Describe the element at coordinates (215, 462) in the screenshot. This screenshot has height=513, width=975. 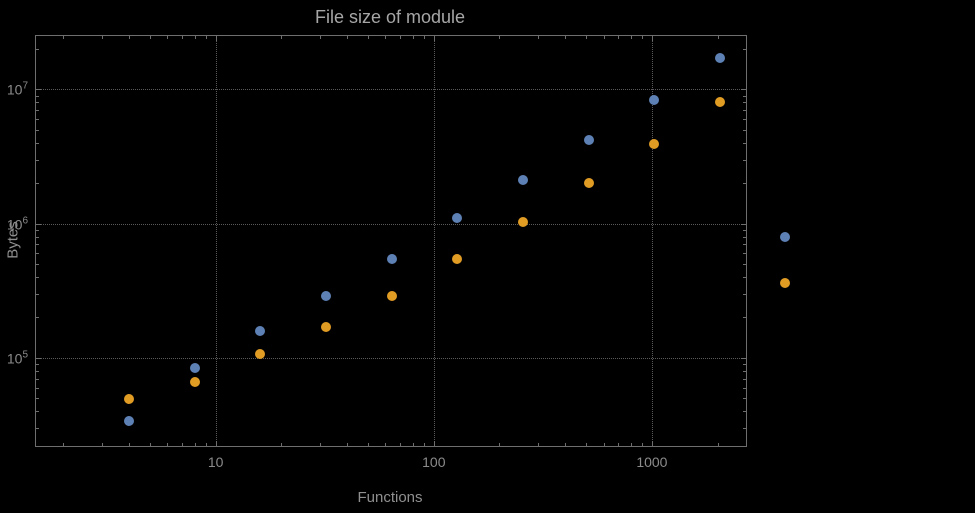
I see `x-tick-label: 10` at that location.